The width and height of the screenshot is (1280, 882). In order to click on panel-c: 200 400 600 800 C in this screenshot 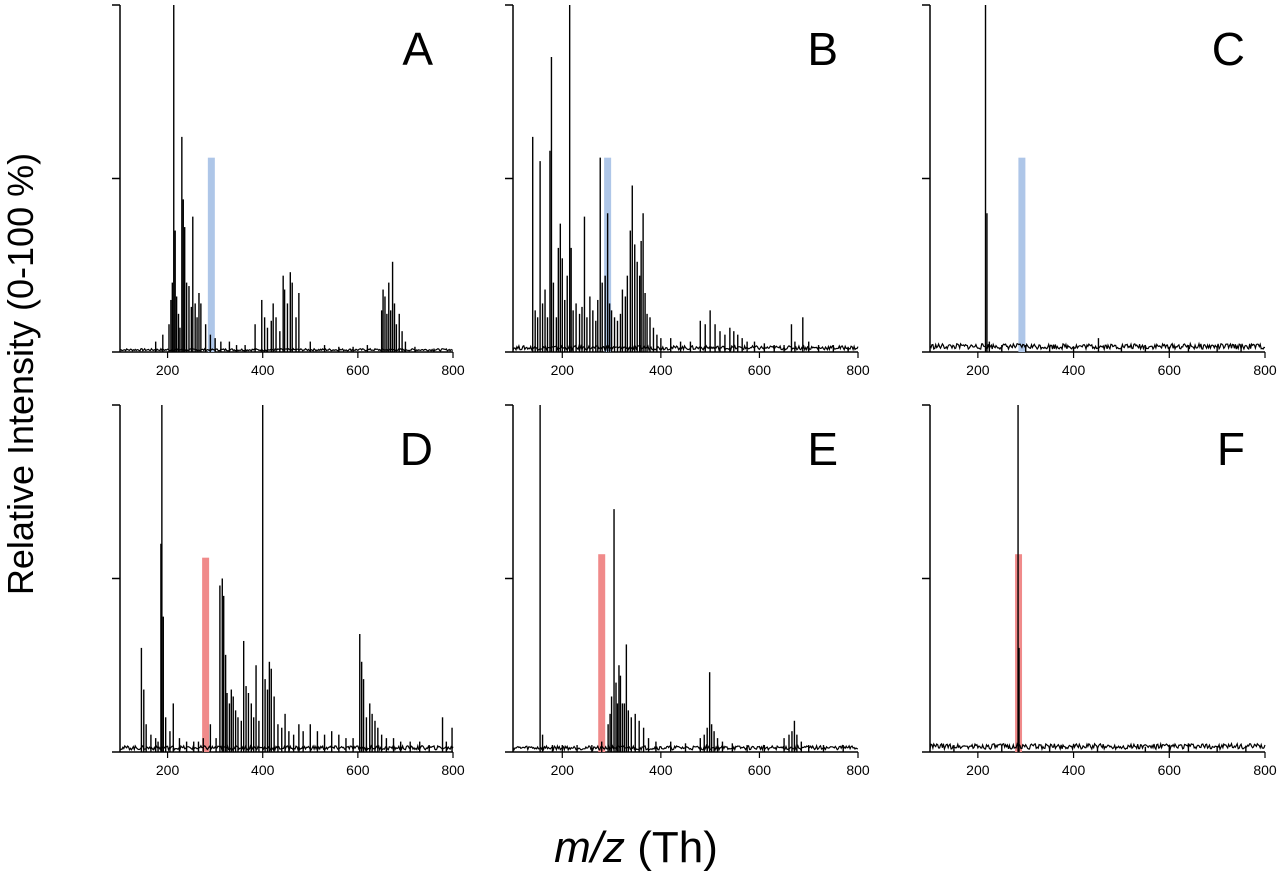, I will do `click(1099, 191)`.